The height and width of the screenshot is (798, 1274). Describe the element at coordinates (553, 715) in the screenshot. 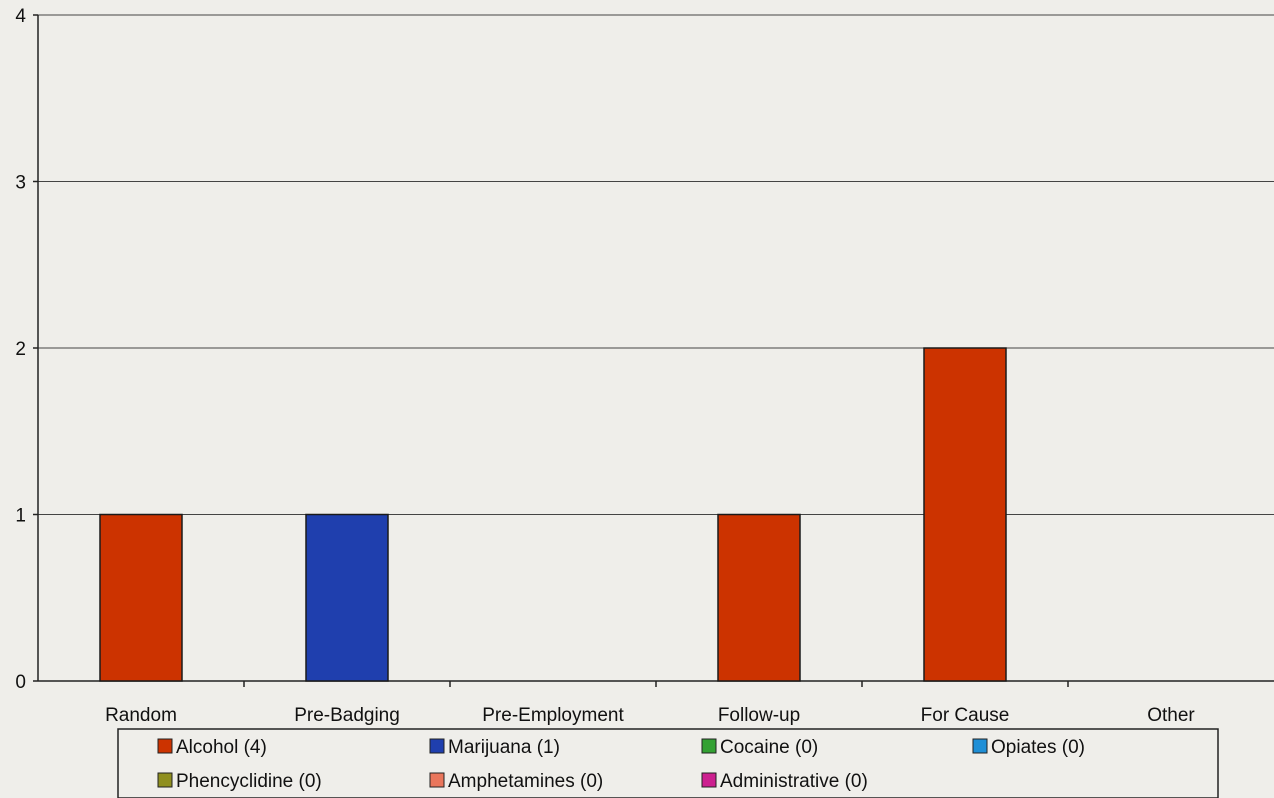

I see `category-label: Pre-Employment` at that location.